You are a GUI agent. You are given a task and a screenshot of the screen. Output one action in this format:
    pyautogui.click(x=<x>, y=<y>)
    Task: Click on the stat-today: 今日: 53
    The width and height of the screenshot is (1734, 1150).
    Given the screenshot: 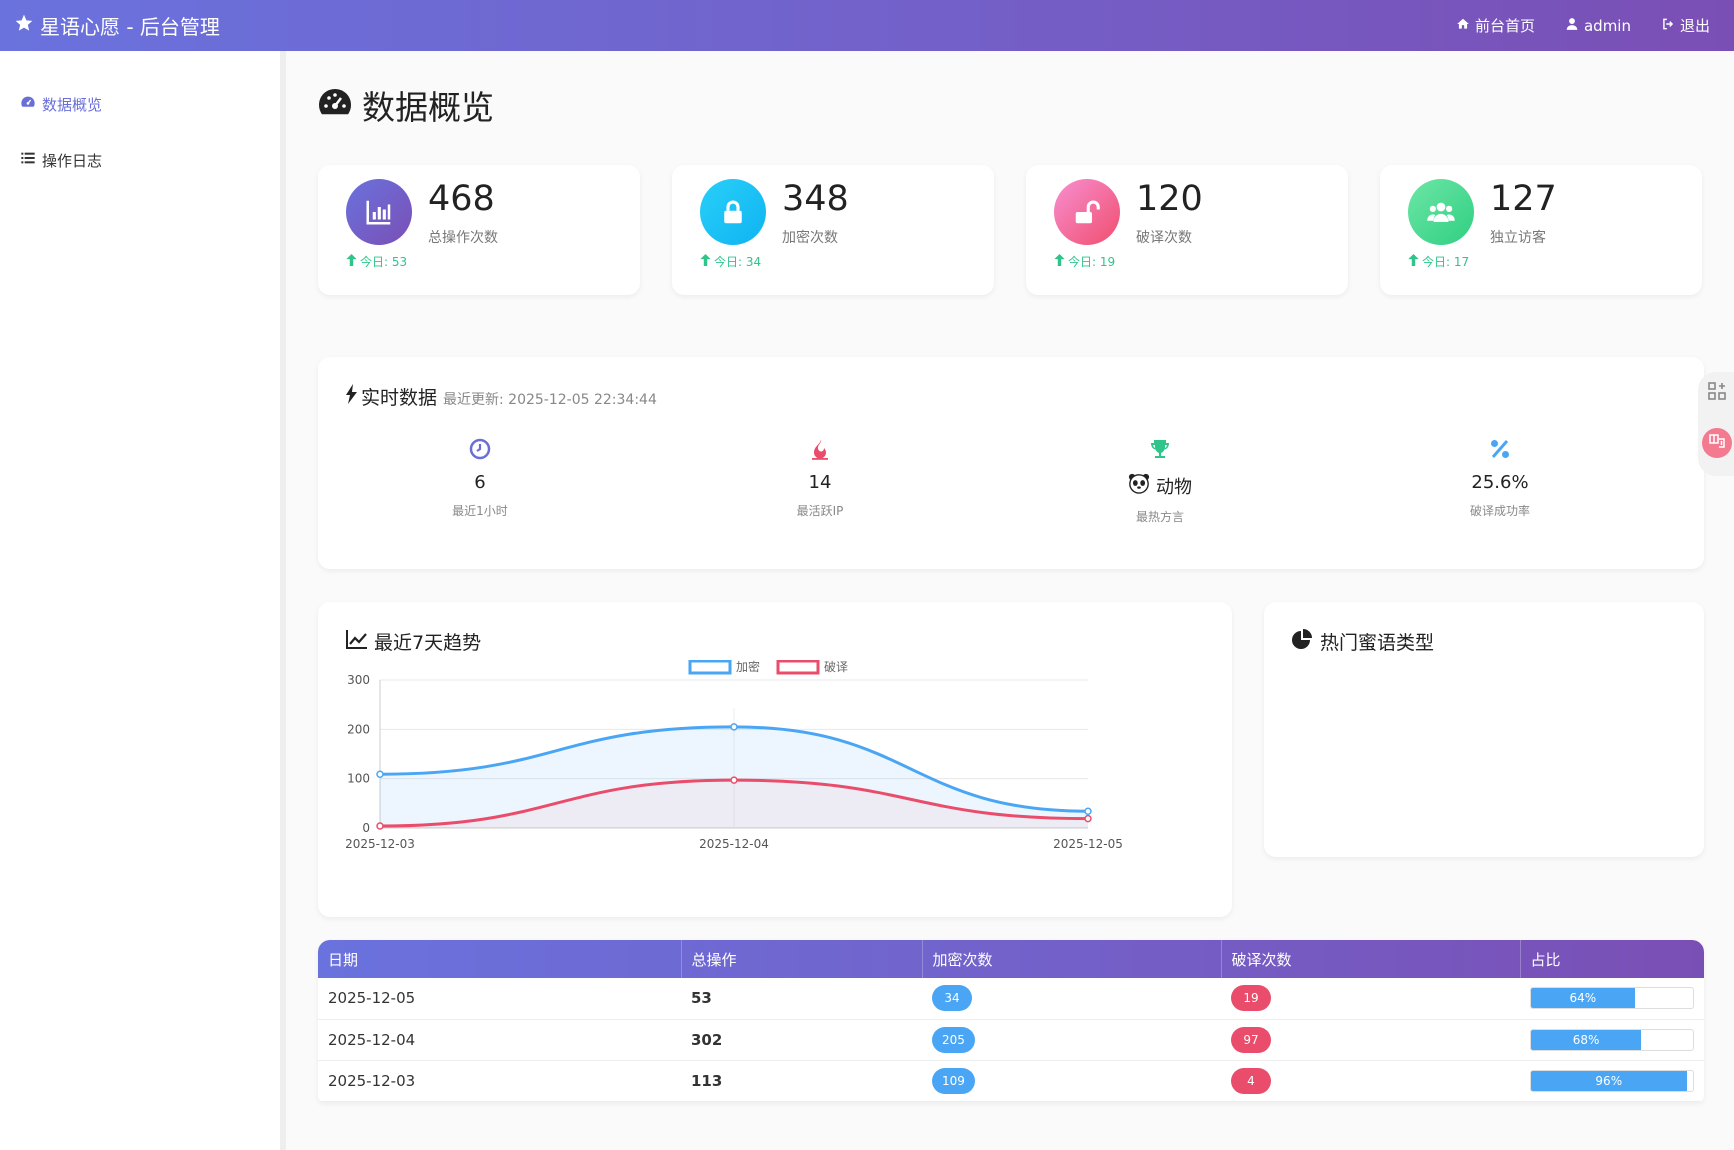 What is the action you would take?
    pyautogui.click(x=376, y=261)
    